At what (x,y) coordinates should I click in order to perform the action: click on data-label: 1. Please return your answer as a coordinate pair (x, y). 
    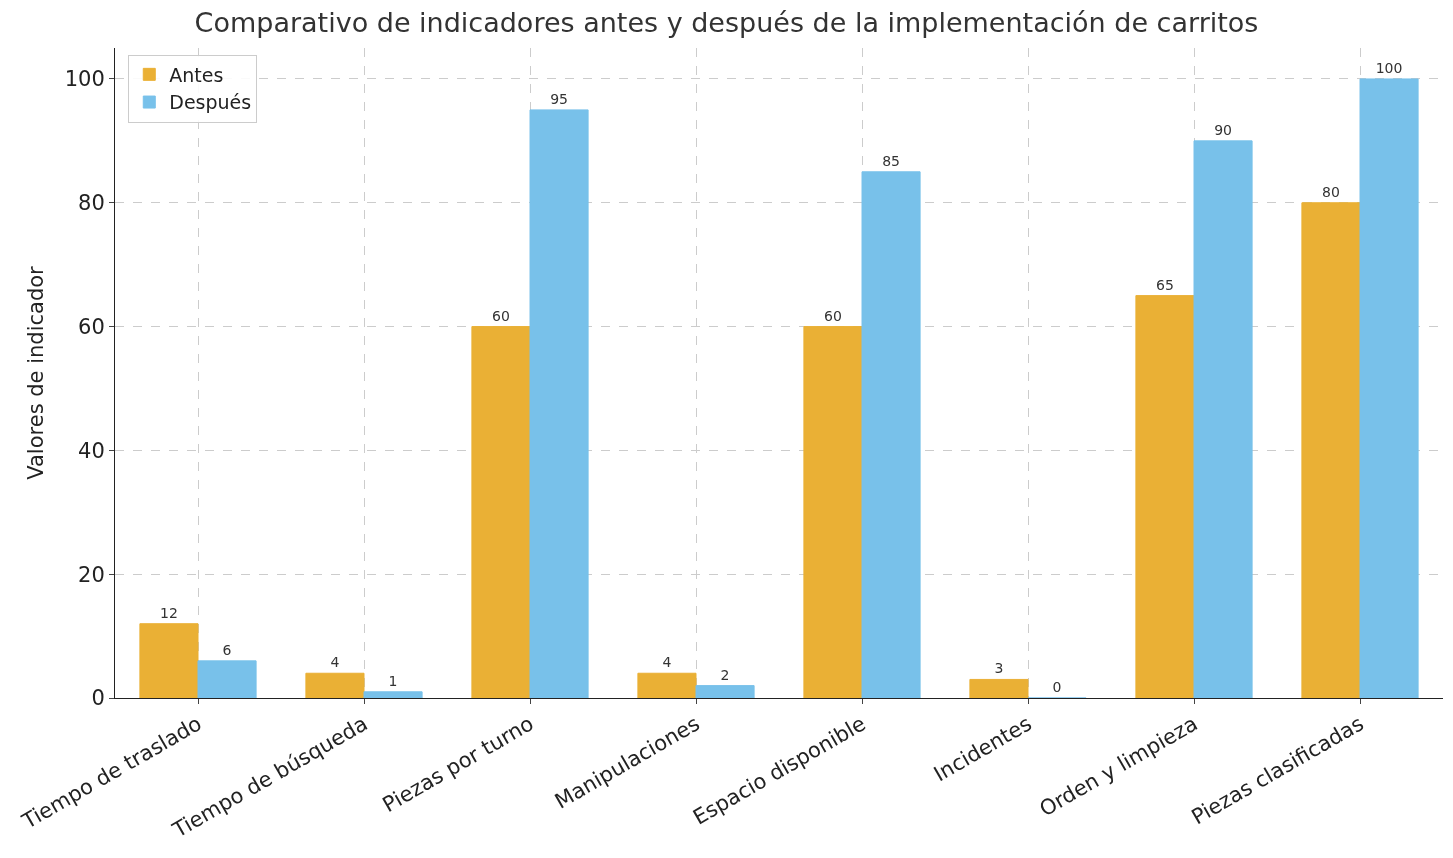
    Looking at the image, I should click on (393, 680).